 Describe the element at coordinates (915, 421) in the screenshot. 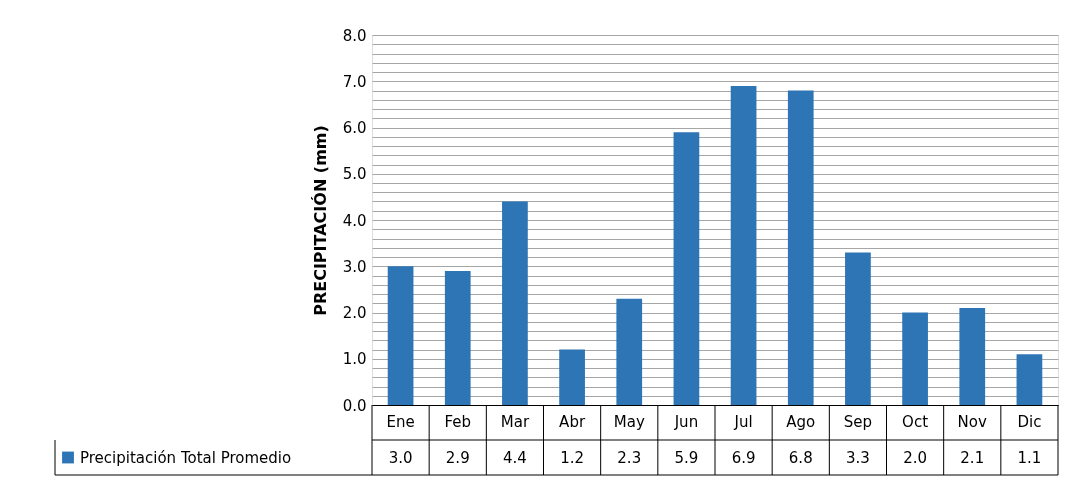

I see `x-tick-label: Oct` at that location.